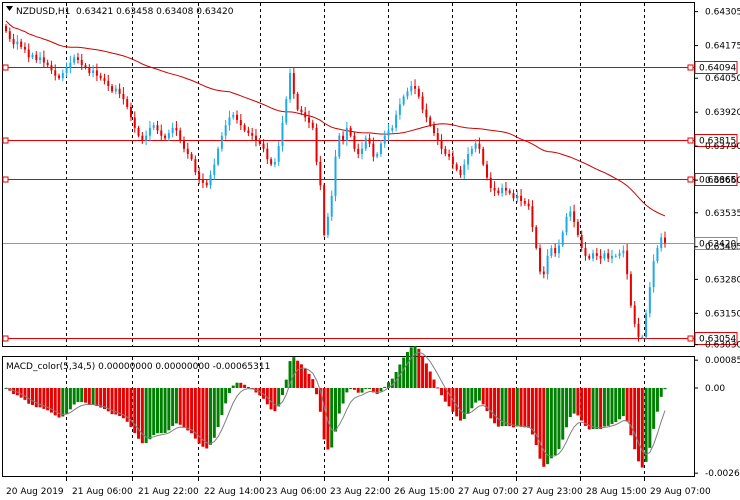 This screenshot has height=500, width=740. I want to click on price-tick-label: 0.63280, so click(722, 280).